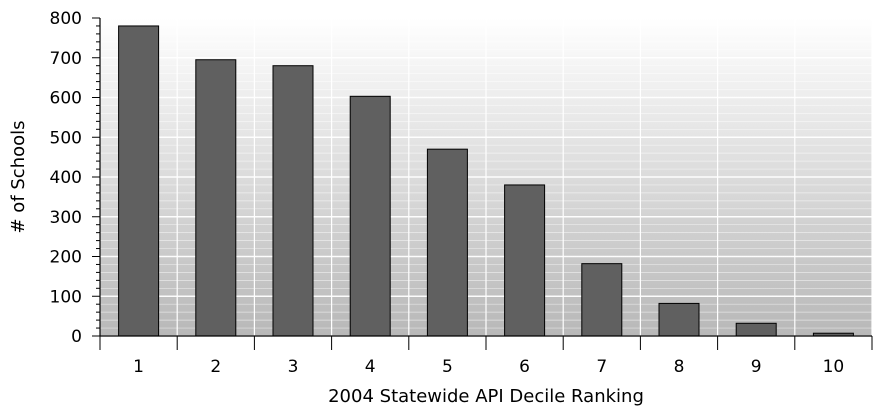  Describe the element at coordinates (18, 176) in the screenshot. I see `y-axis-label: # of Schools` at that location.